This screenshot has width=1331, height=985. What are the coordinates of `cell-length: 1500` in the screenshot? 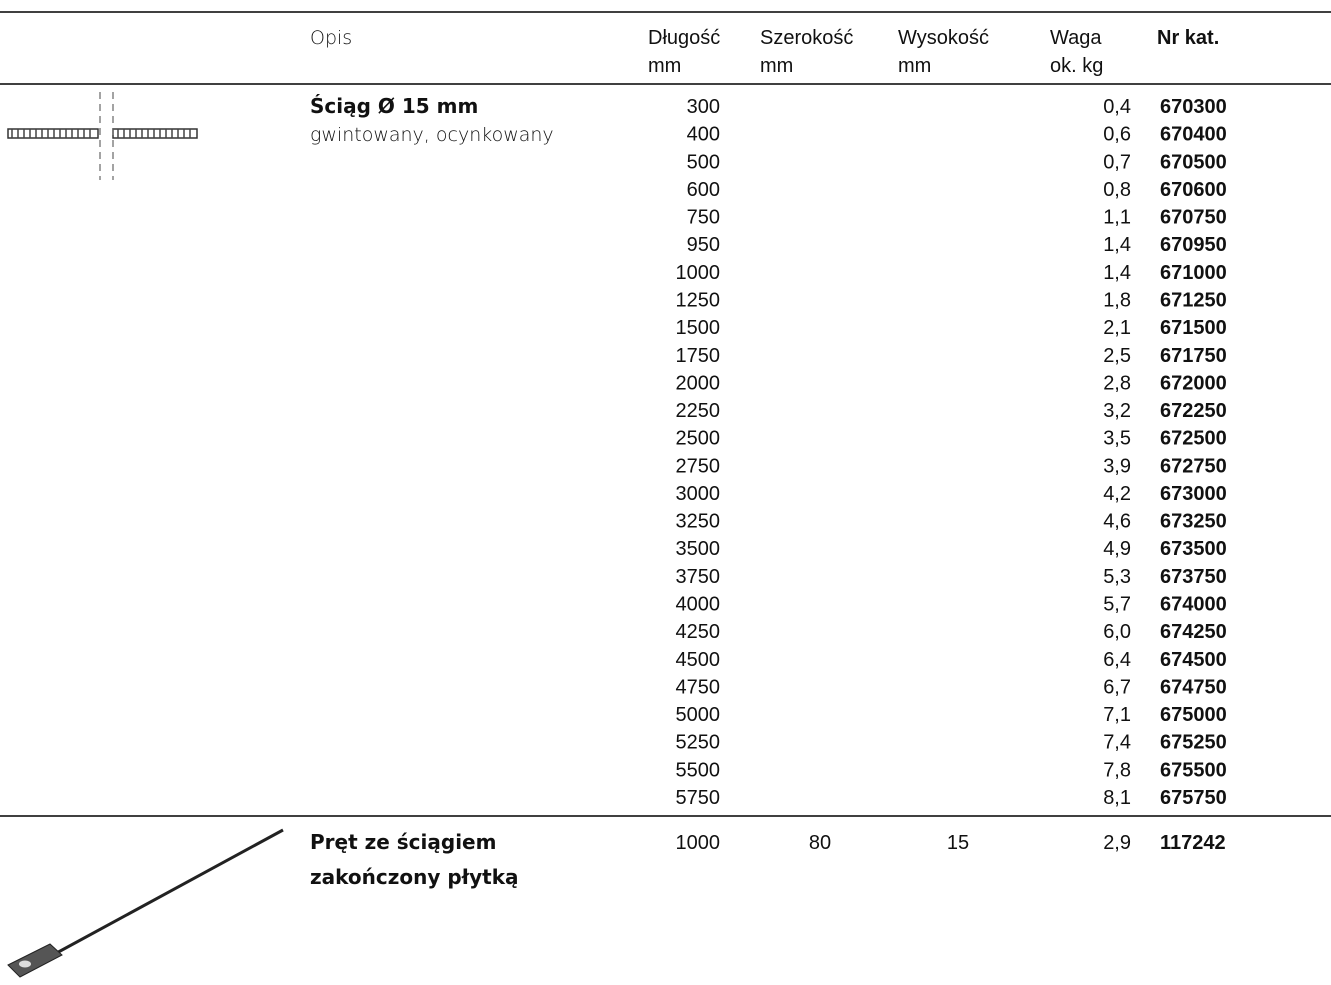 It's located at (698, 328).